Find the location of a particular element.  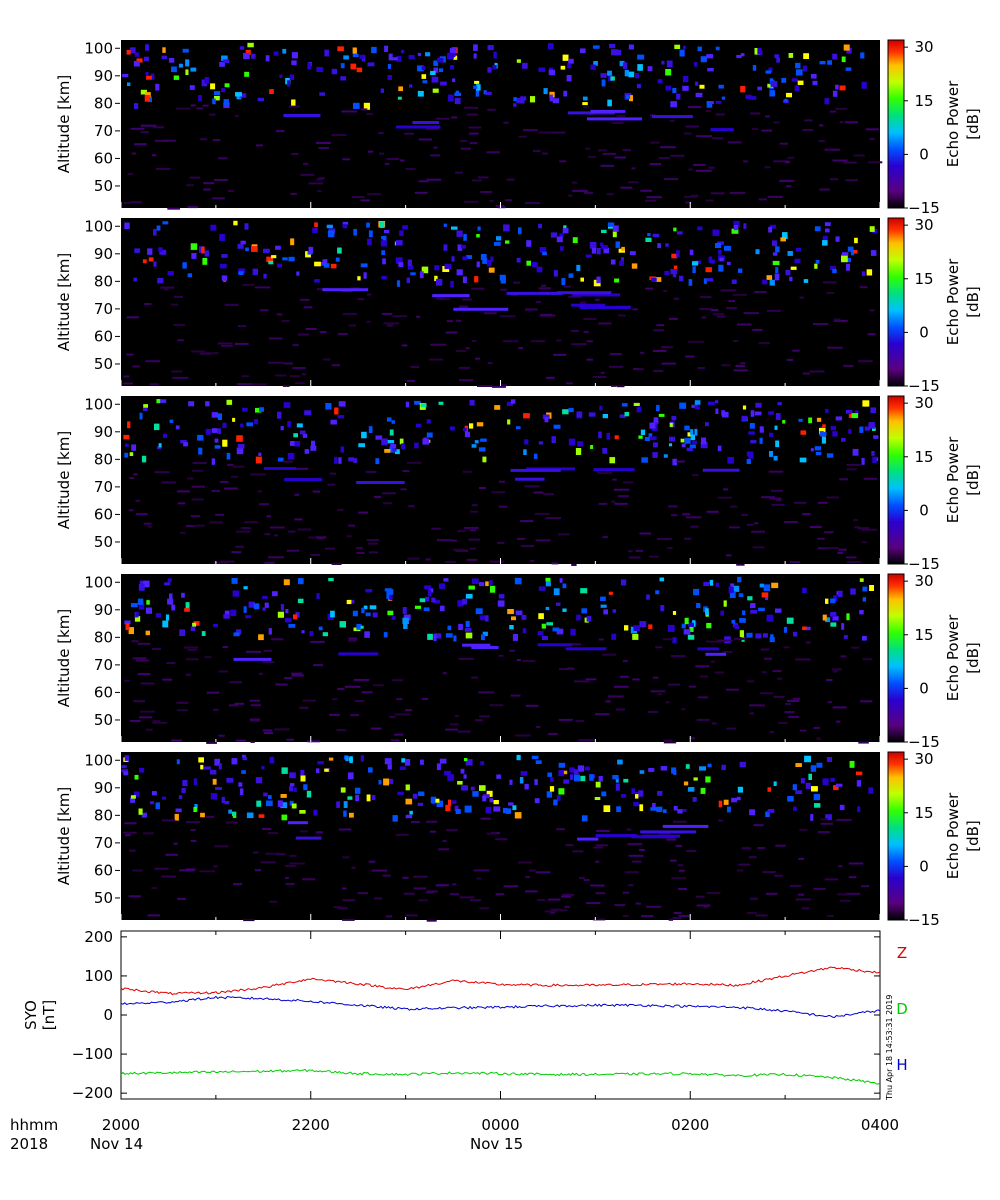

colorbar-tick-label: 15 is located at coordinates (923, 101).